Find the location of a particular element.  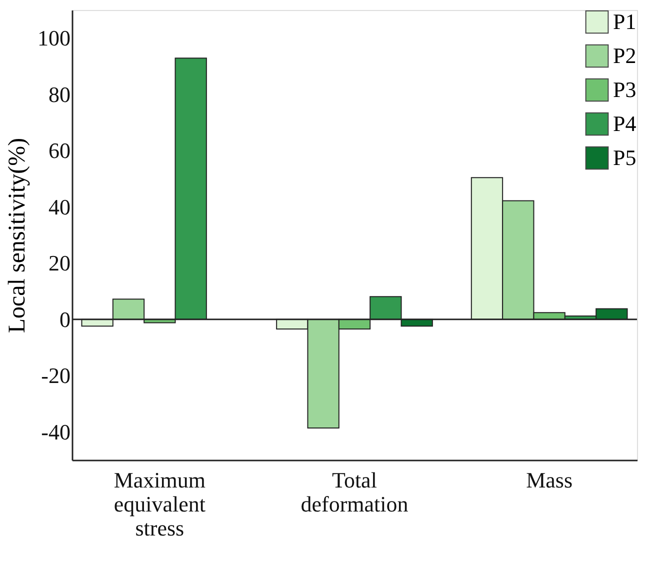

x-tick-label: Total deformation is located at coordinates (354, 492).